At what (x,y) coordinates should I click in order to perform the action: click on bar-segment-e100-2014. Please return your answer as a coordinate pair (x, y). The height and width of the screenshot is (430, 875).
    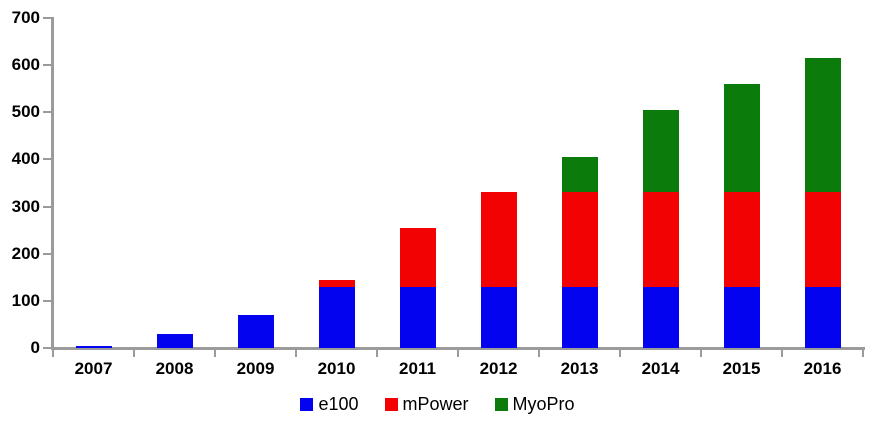
    Looking at the image, I should click on (660, 317).